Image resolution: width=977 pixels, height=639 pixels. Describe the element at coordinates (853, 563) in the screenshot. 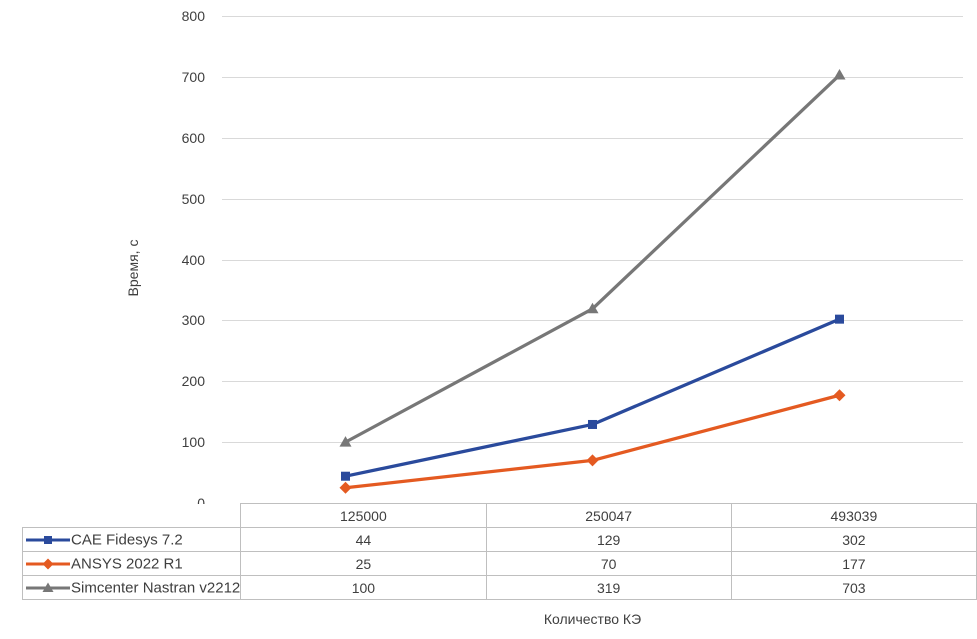

I see `value-cell: 177` at that location.